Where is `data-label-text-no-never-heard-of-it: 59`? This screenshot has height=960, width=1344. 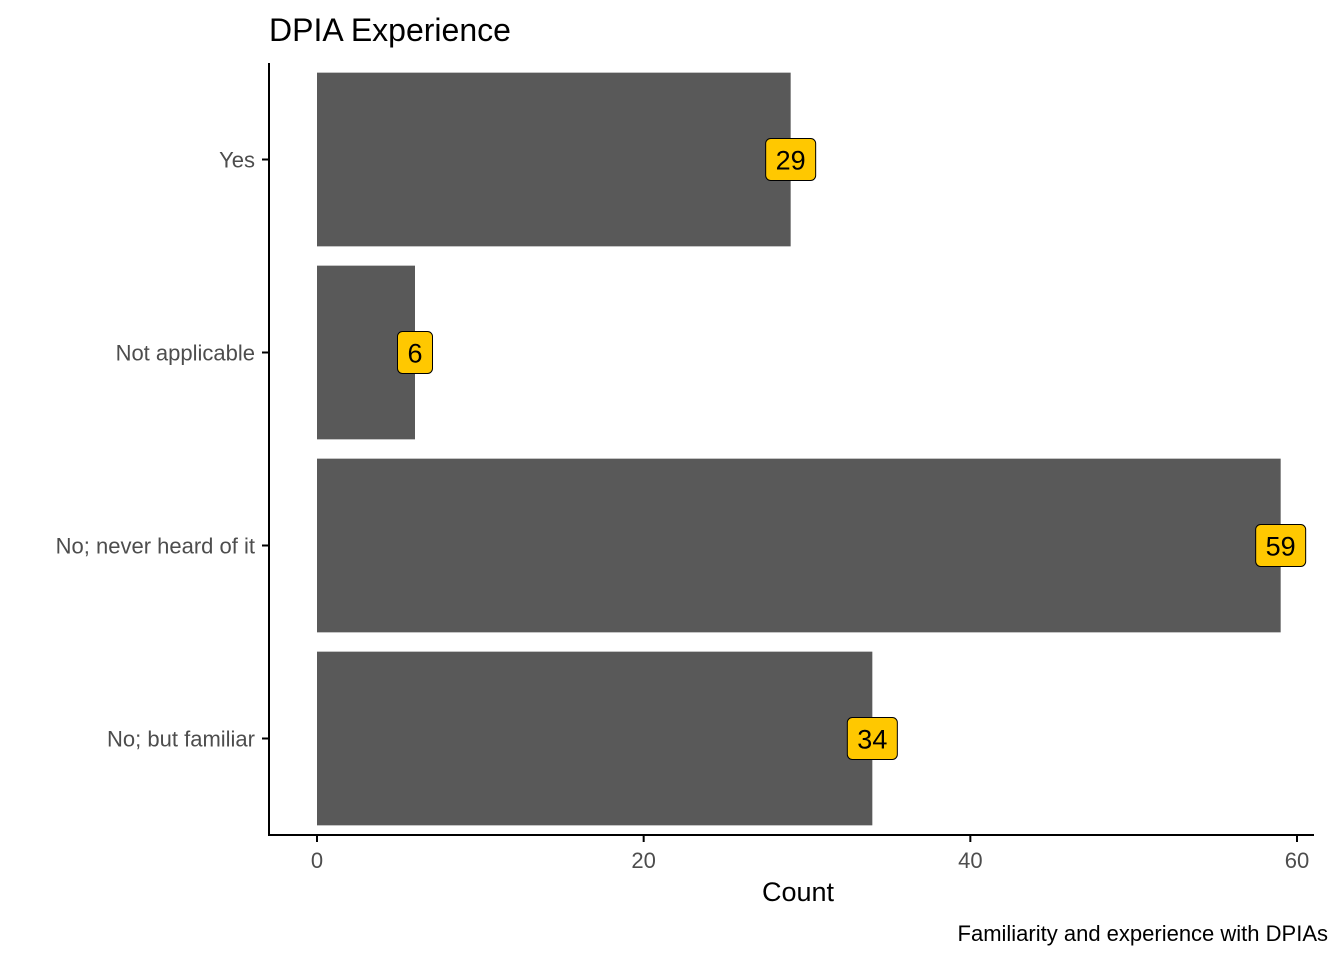
data-label-text-no-never-heard-of-it: 59 is located at coordinates (1281, 547).